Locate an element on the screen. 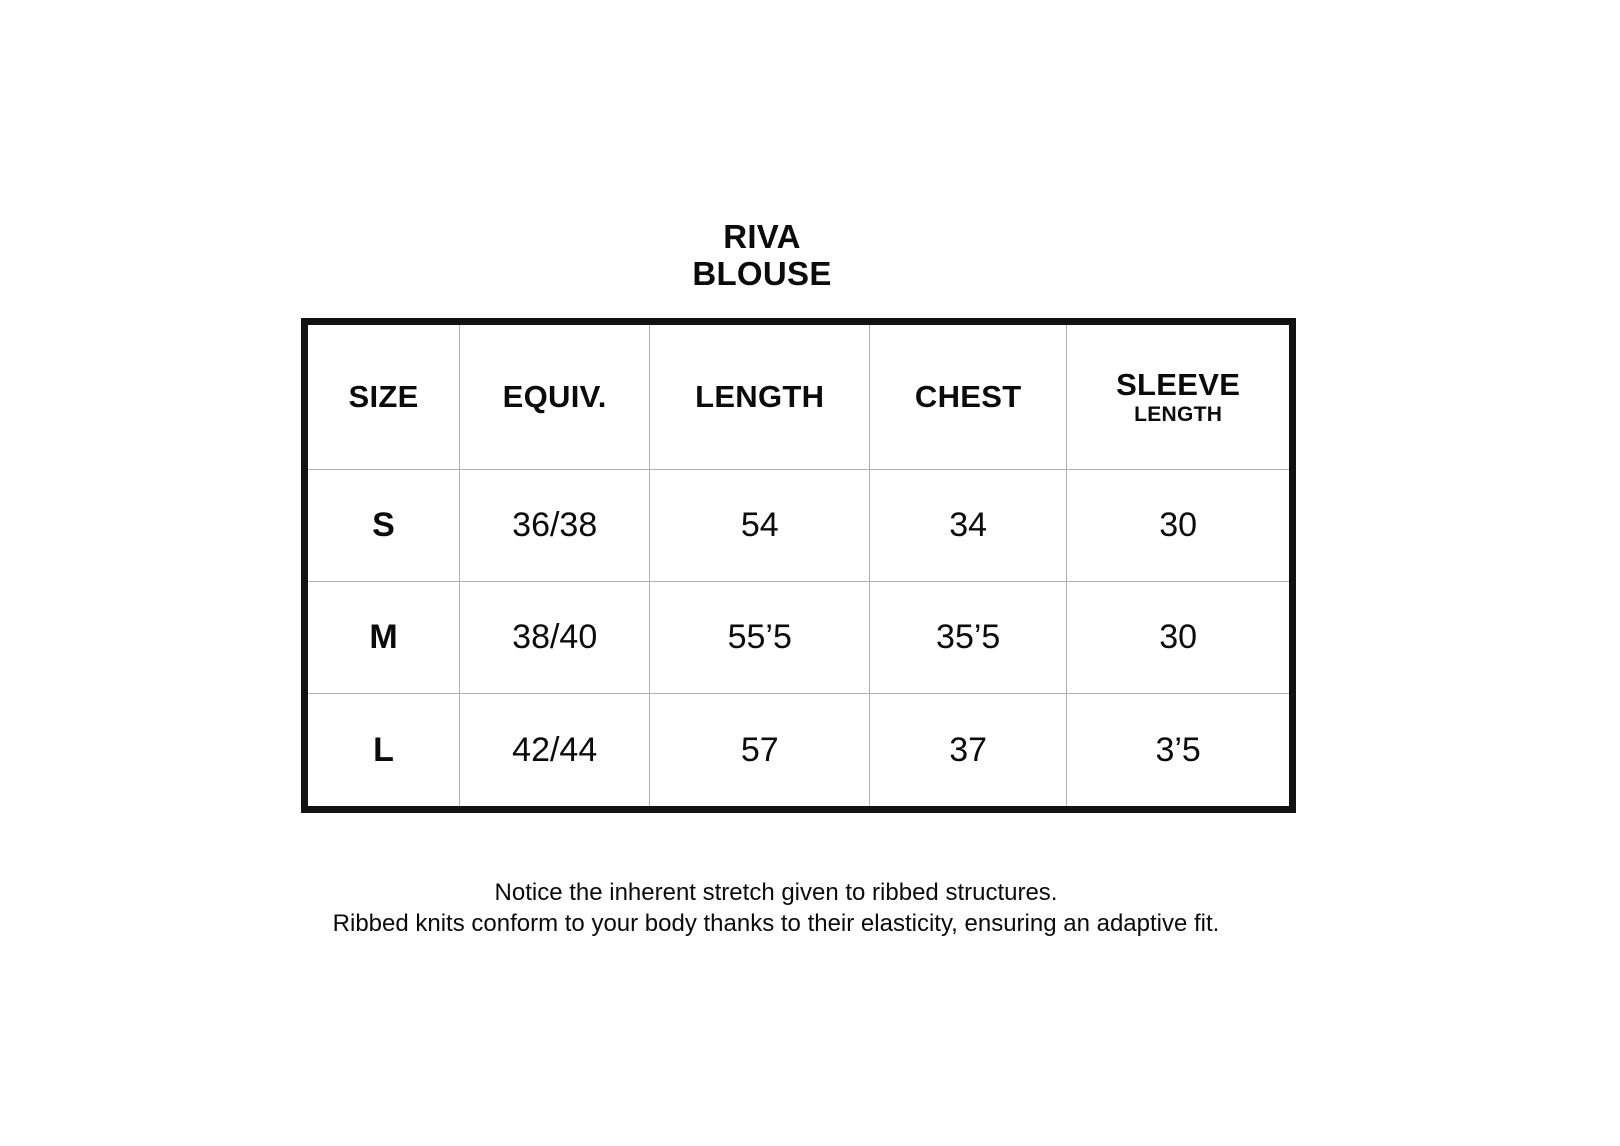 The image size is (1620, 1146). cell-l-size: L is located at coordinates (384, 750).